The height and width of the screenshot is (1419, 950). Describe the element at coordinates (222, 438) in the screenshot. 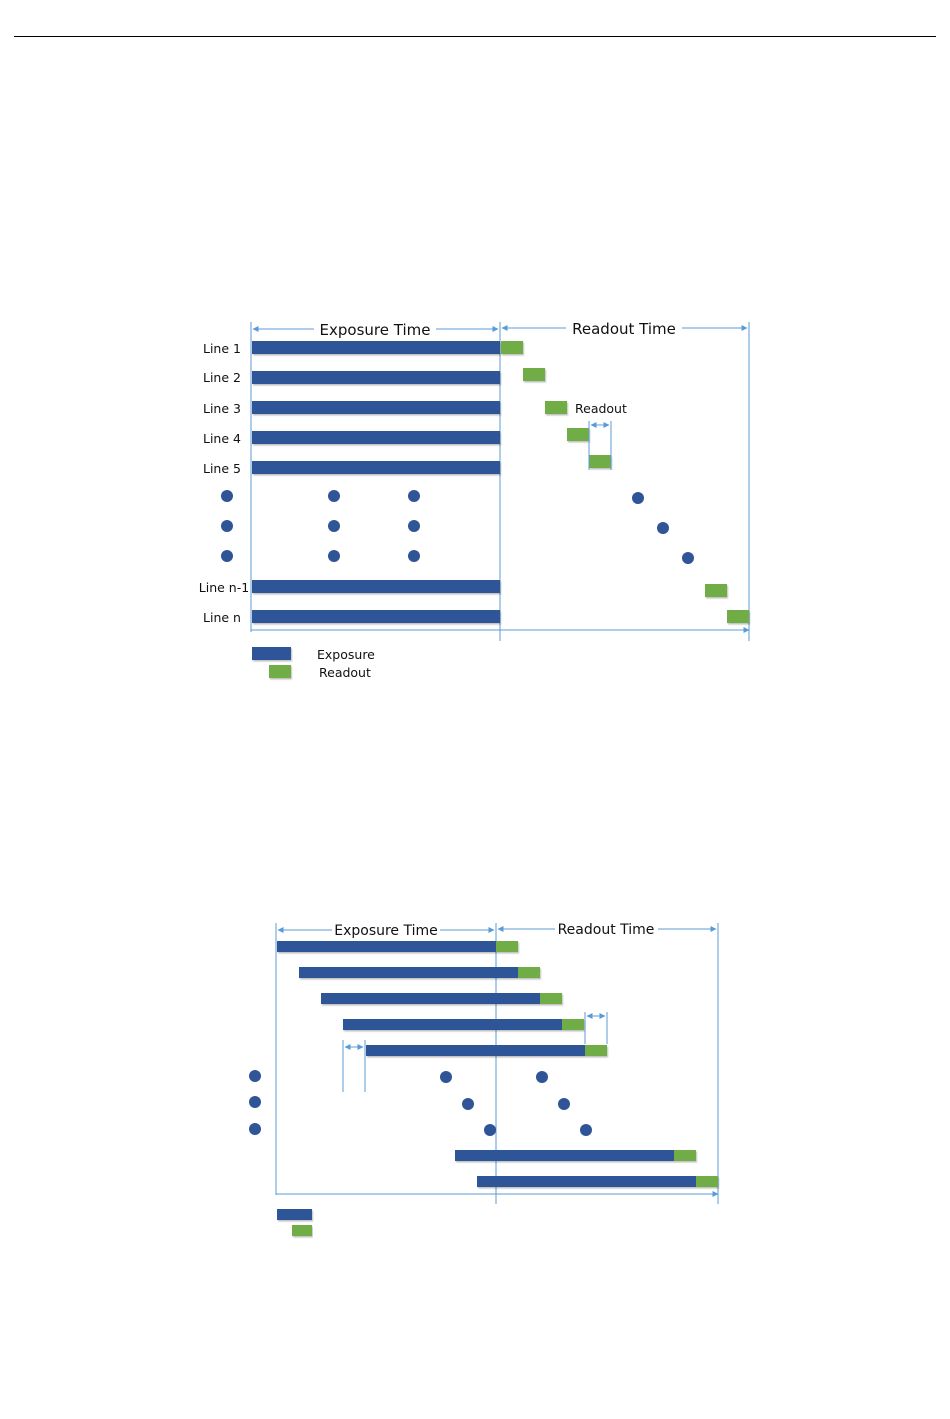

I see `line-label-4: Line 4` at that location.